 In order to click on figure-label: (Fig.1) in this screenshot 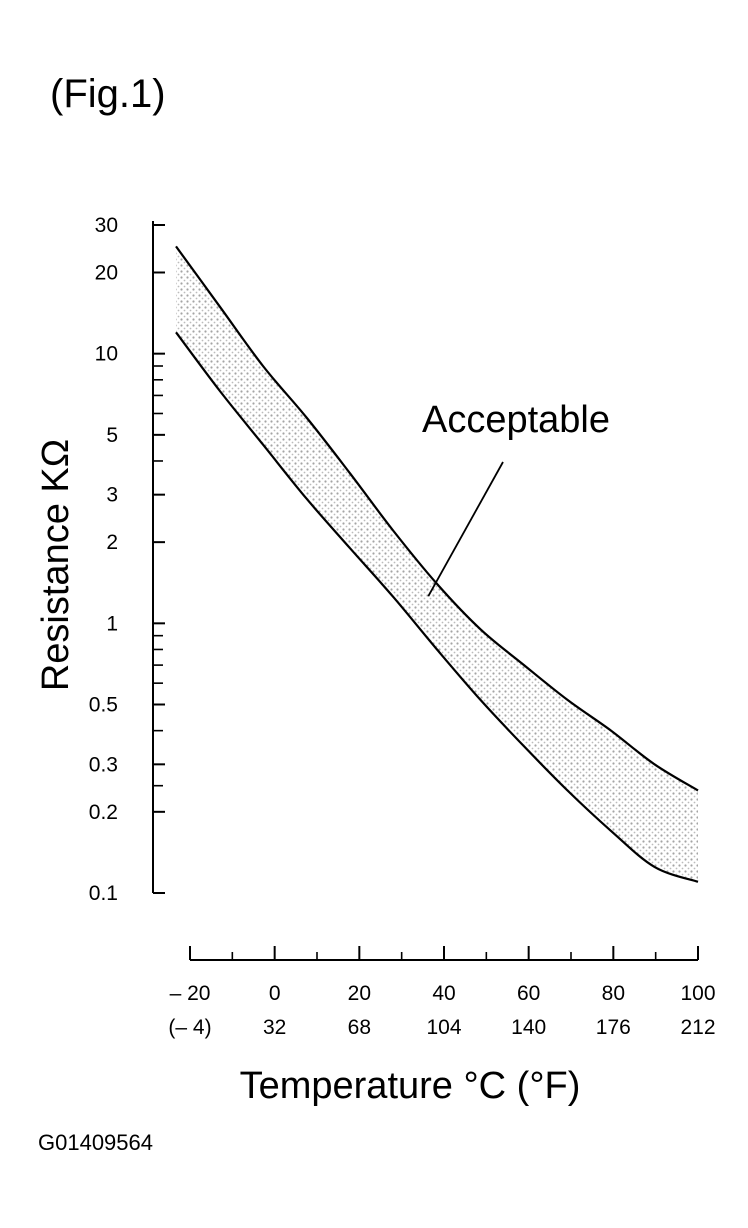, I will do `click(108, 94)`.